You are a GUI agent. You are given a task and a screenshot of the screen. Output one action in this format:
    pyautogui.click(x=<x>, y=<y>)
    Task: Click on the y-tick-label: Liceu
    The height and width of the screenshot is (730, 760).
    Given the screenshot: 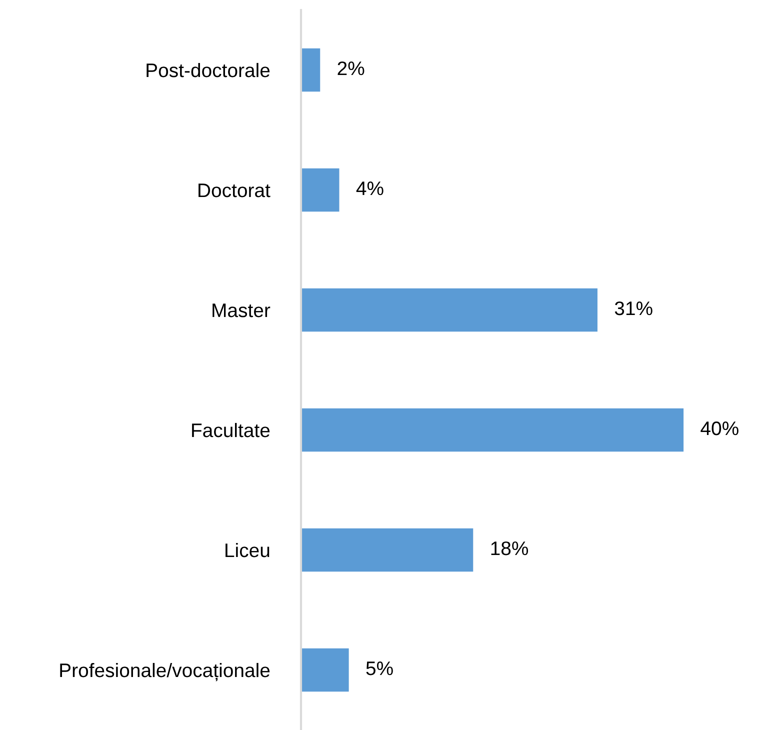 What is the action you would take?
    pyautogui.click(x=248, y=550)
    